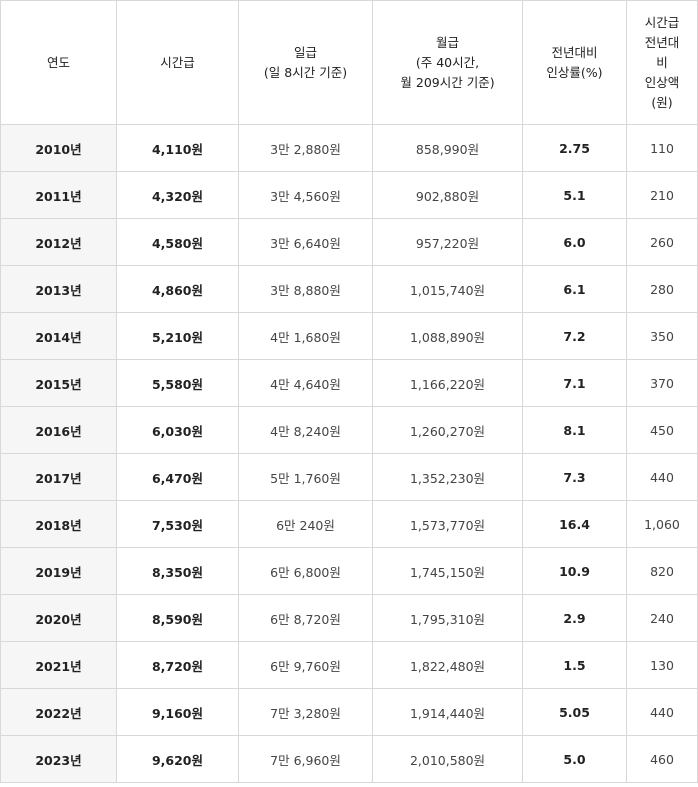 Image resolution: width=698 pixels, height=787 pixels. I want to click on increase-rate-cell: 6.1, so click(574, 289).